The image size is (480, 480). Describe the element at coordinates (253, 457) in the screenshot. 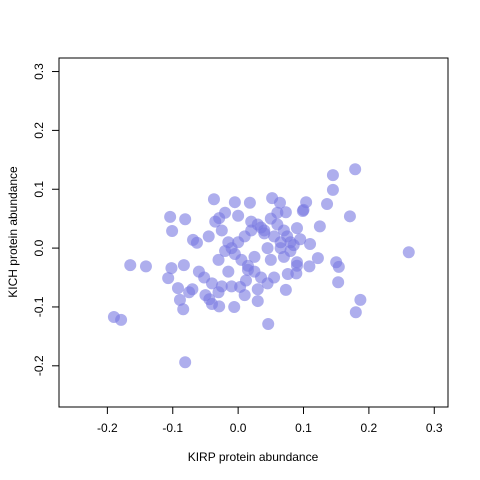

I see `x-axis-title: KIRP protein abundance` at that location.